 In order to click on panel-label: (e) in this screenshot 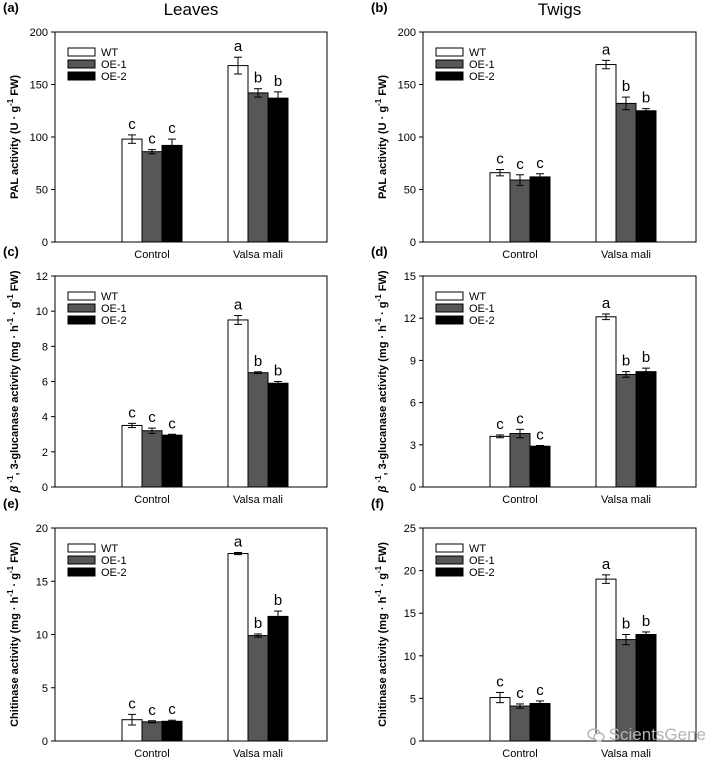, I will do `click(11, 503)`.